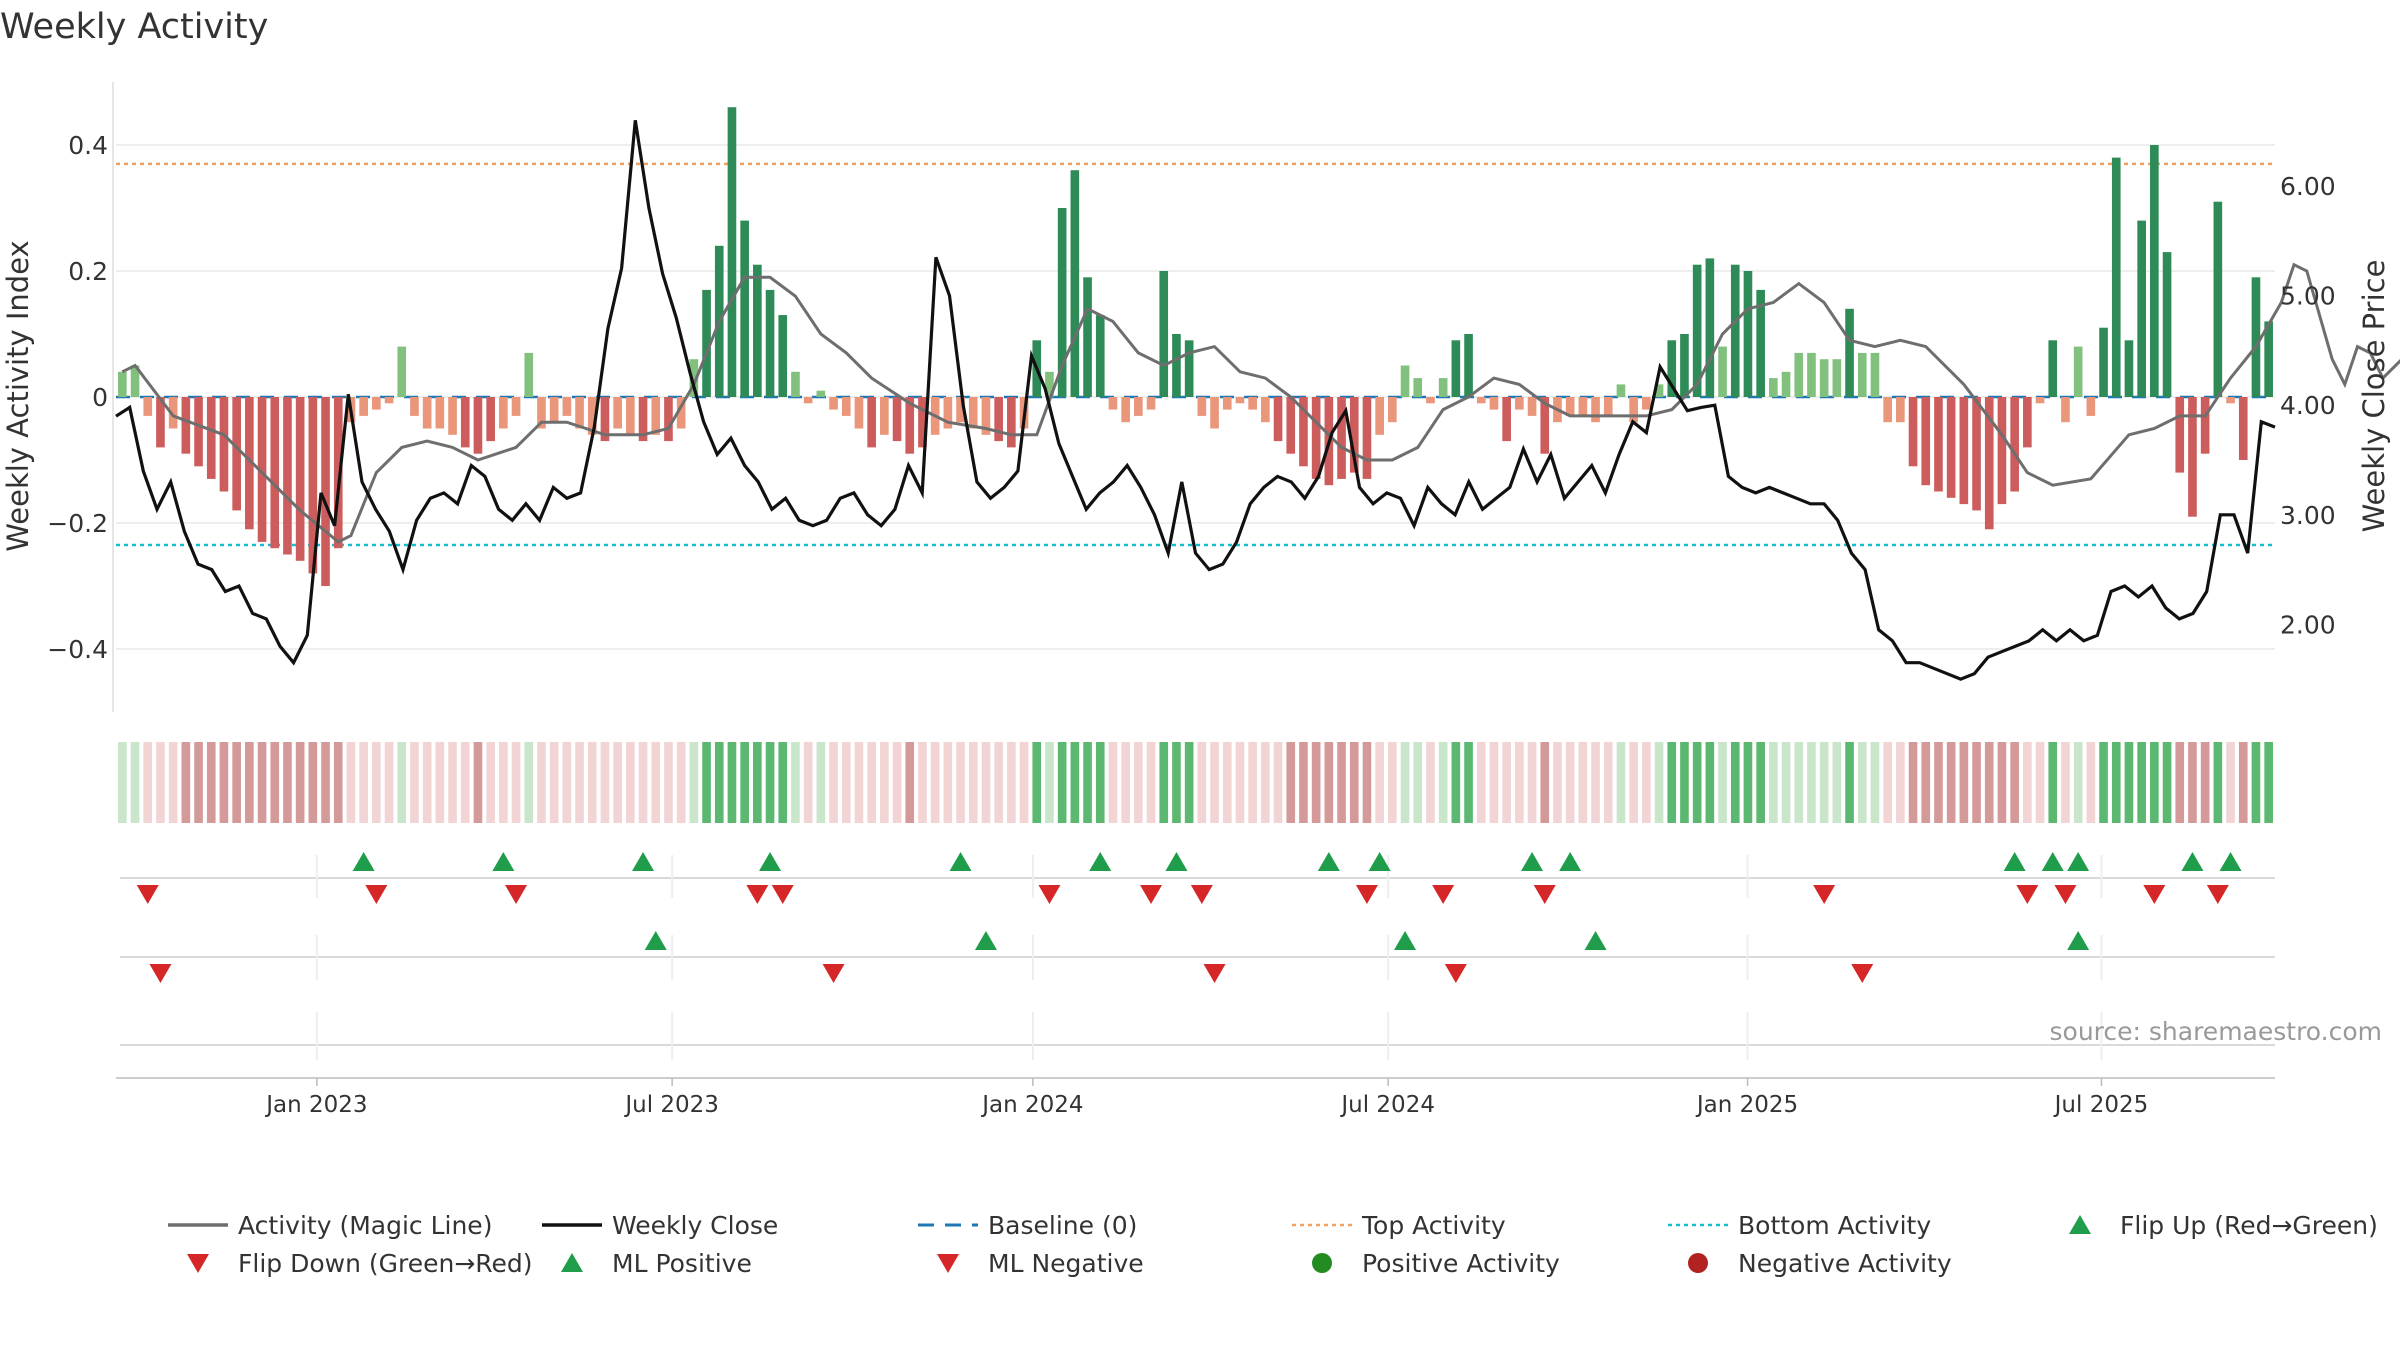  What do you see at coordinates (2308, 296) in the screenshot?
I see `right-tick-label: 5.00` at bounding box center [2308, 296].